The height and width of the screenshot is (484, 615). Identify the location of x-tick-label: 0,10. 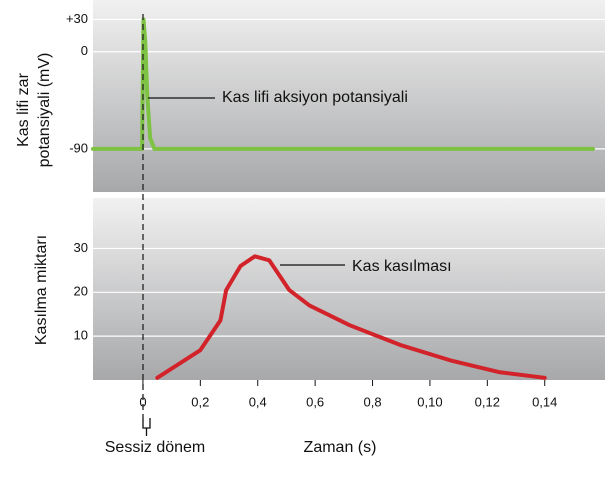
(429, 401).